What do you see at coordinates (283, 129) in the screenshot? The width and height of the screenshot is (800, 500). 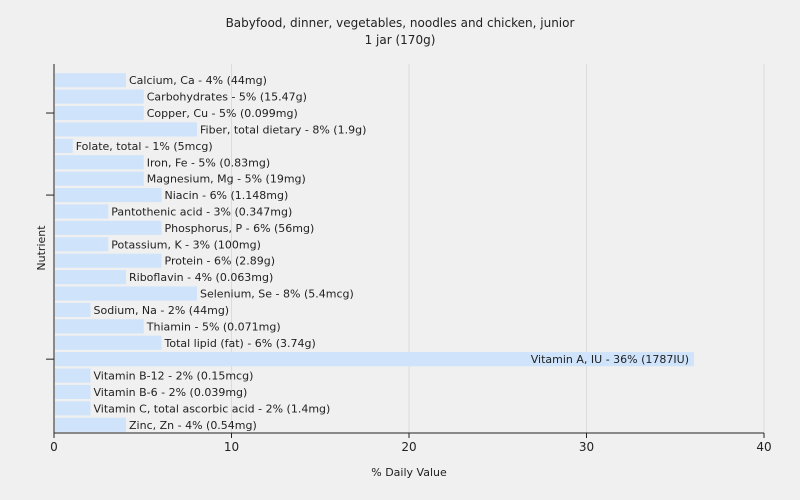 I see `bar-label: Fiber, total dietary - 8% (1.9g)` at bounding box center [283, 129].